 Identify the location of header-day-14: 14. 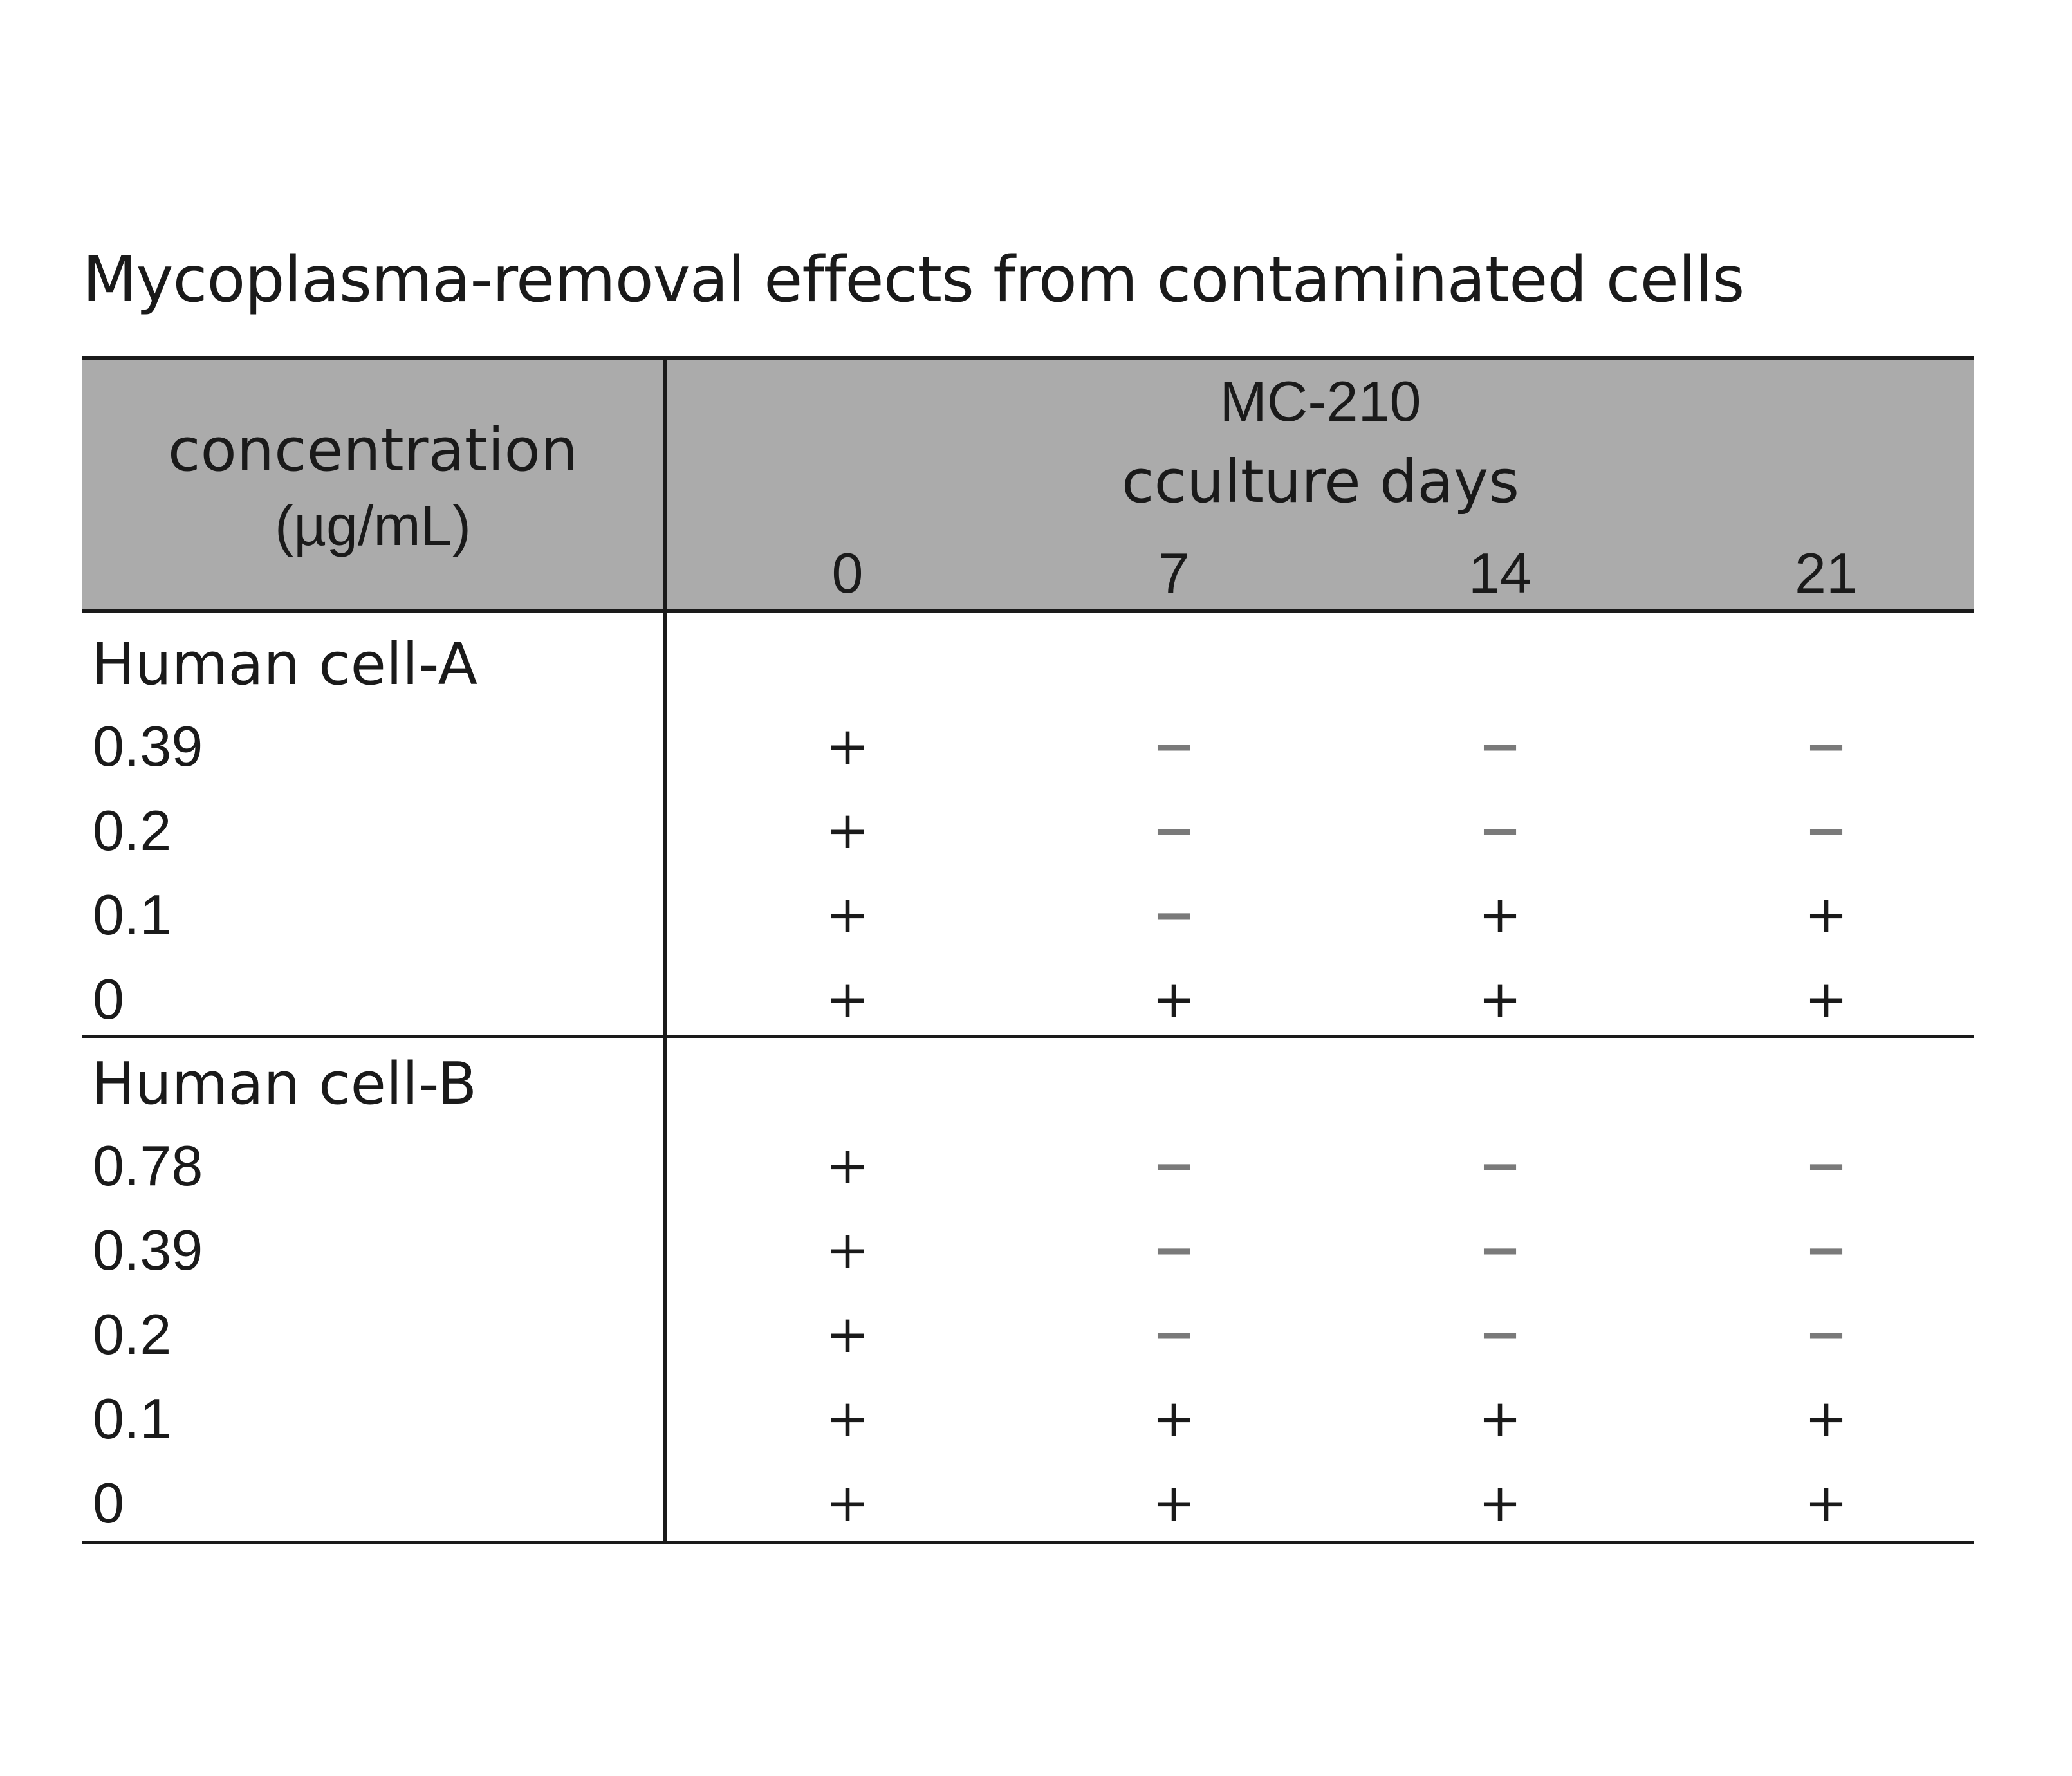
(1499, 573).